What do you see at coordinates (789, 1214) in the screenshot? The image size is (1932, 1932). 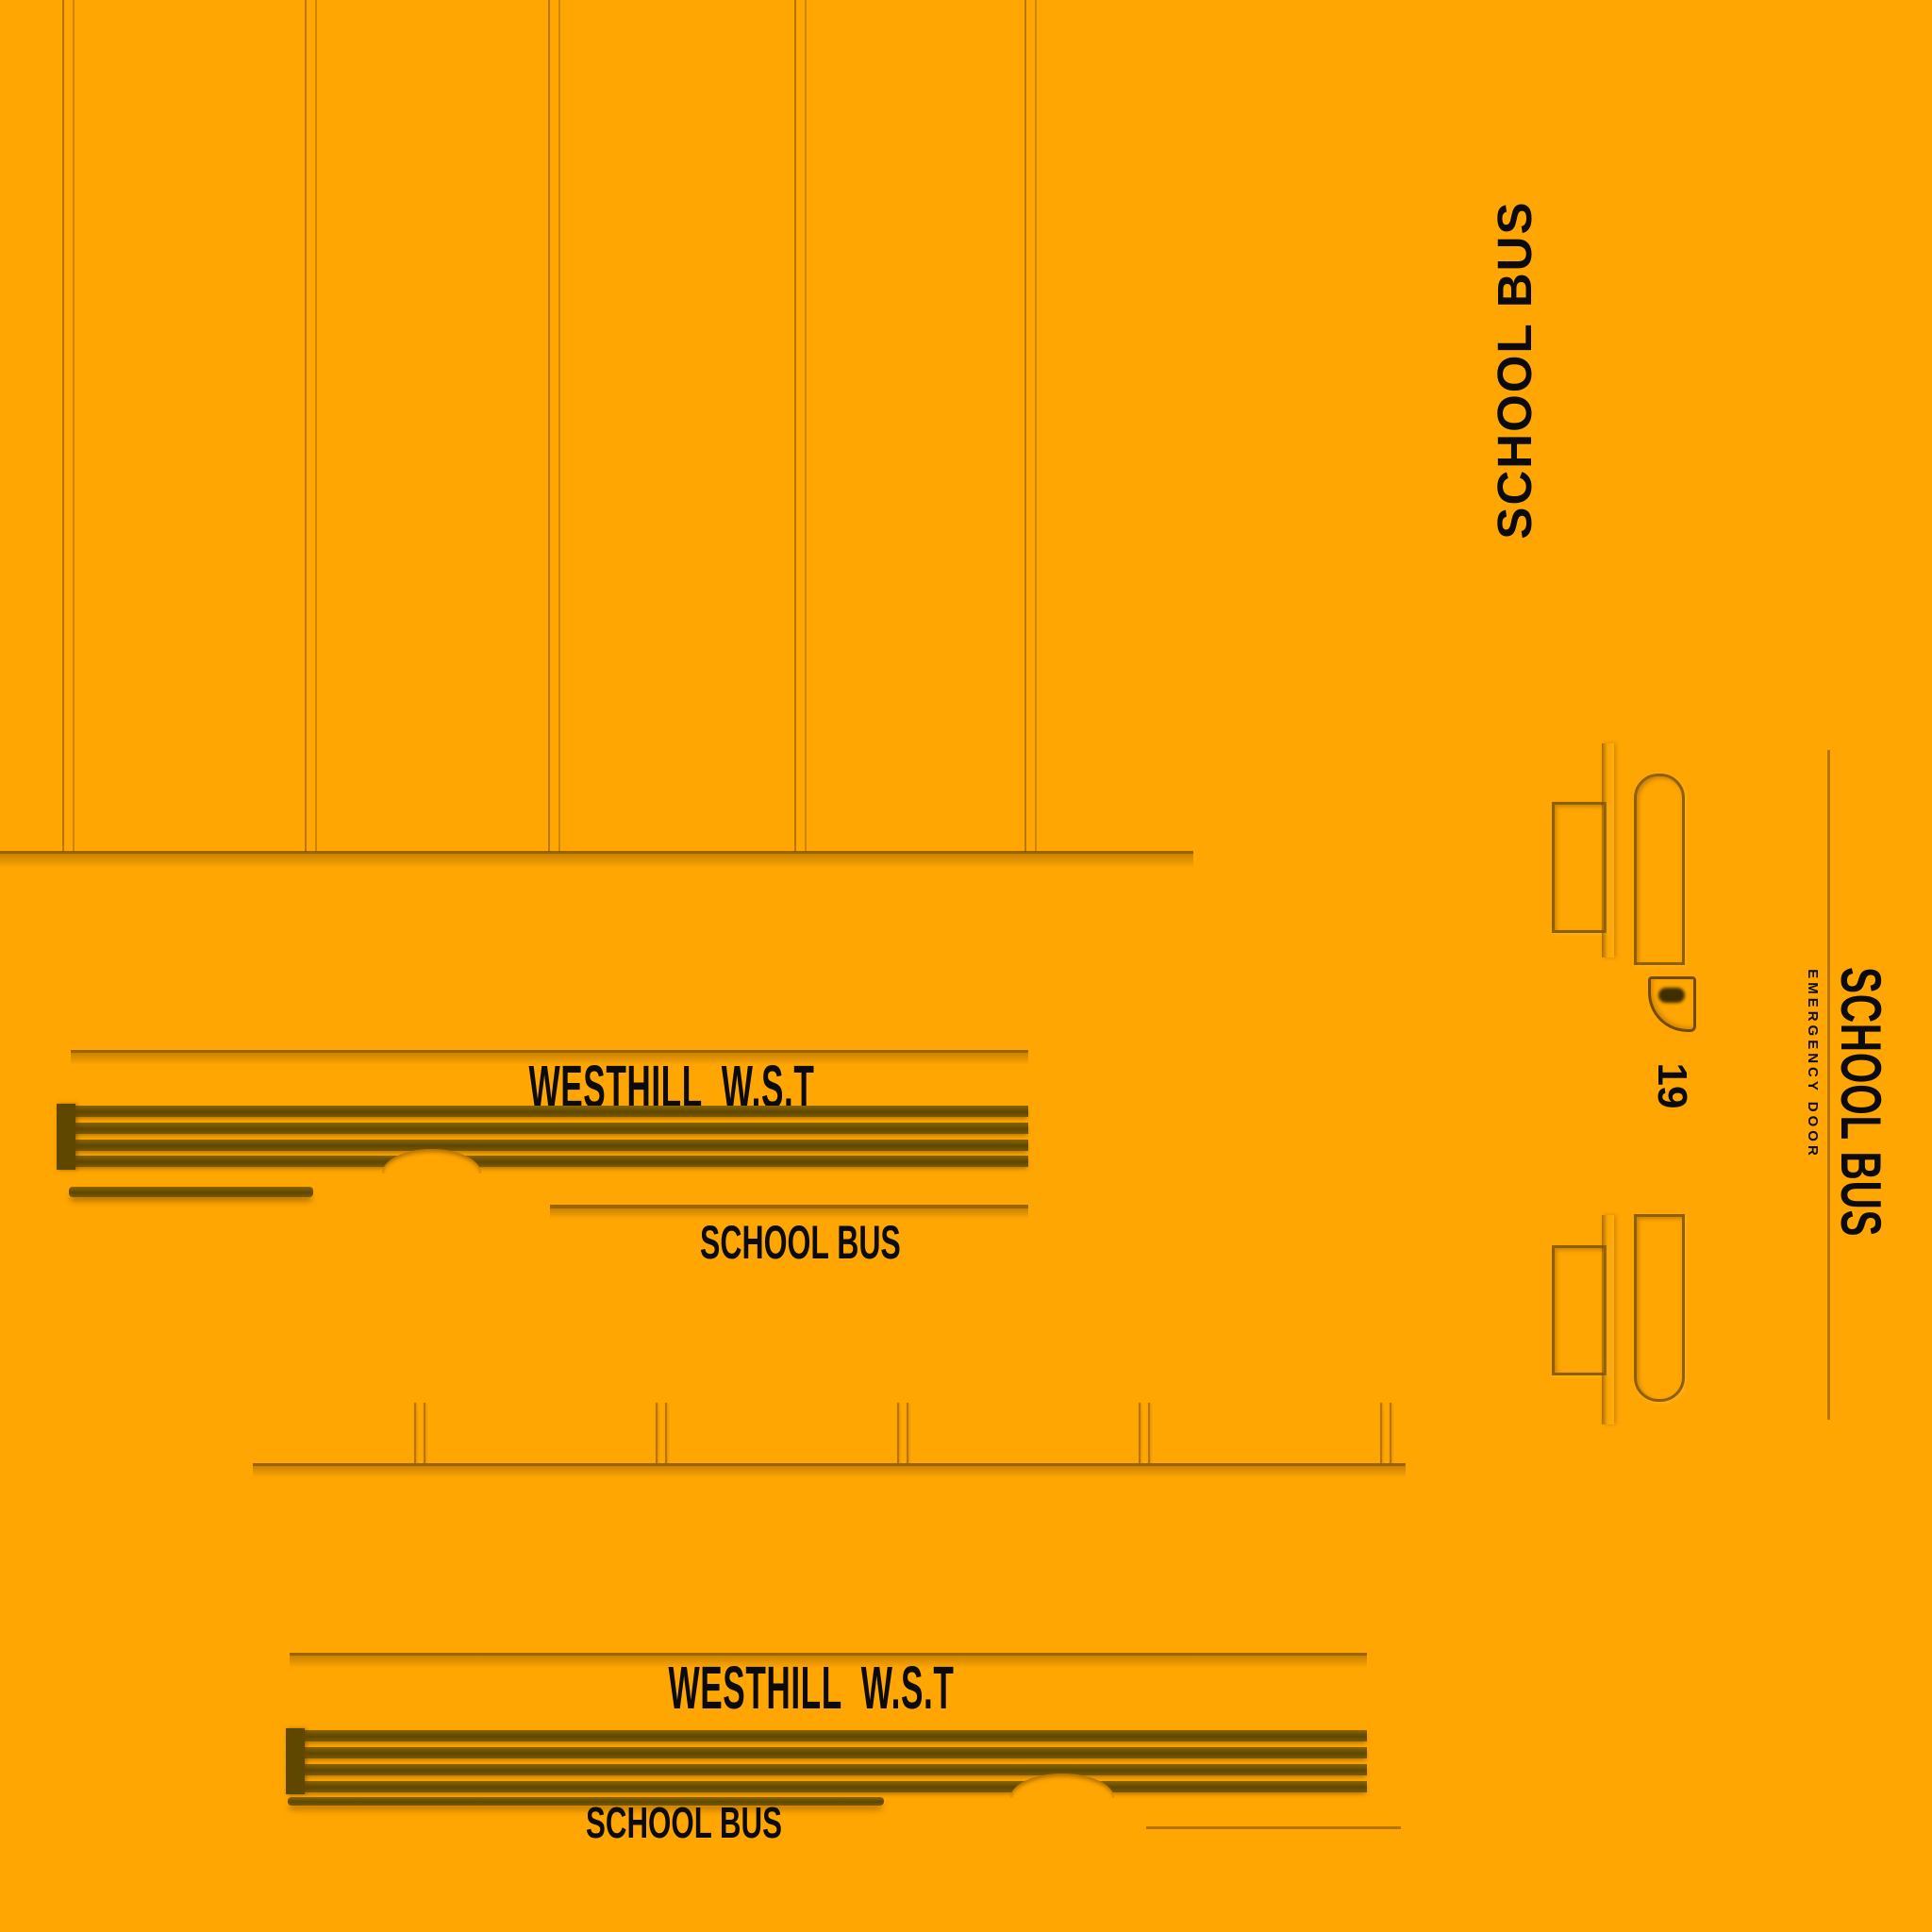 I see `lower-seam-shadow` at bounding box center [789, 1214].